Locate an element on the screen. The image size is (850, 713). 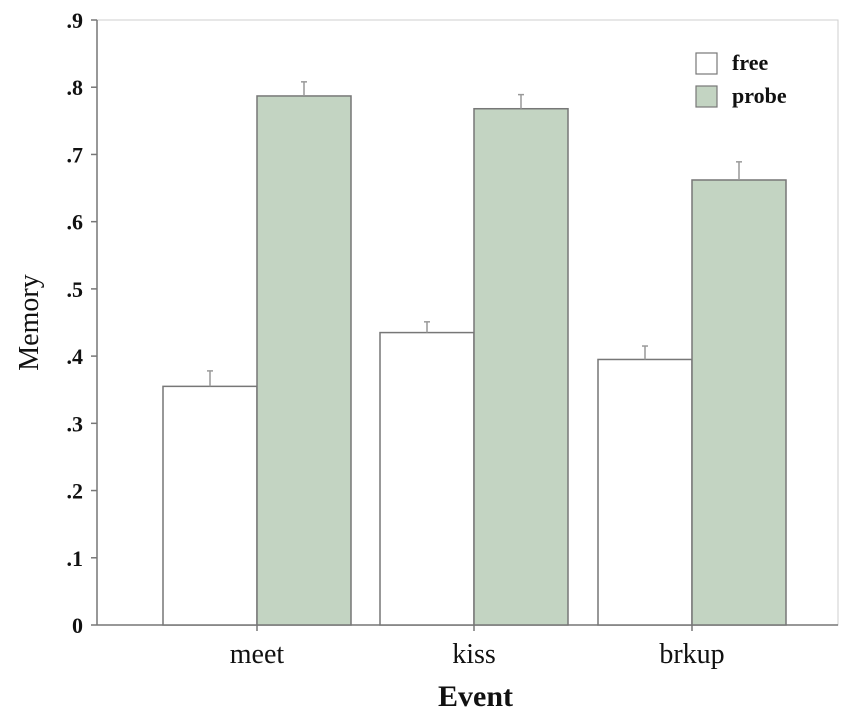
x-tick-label: meet is located at coordinates (257, 654).